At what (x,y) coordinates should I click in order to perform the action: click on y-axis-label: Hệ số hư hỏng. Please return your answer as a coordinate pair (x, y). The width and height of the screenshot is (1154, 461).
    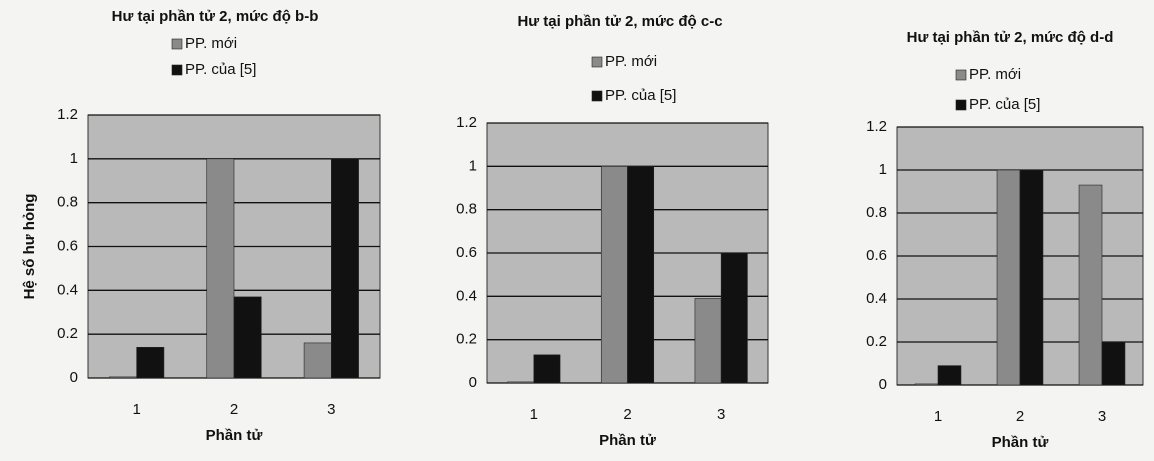
    Looking at the image, I should click on (29, 247).